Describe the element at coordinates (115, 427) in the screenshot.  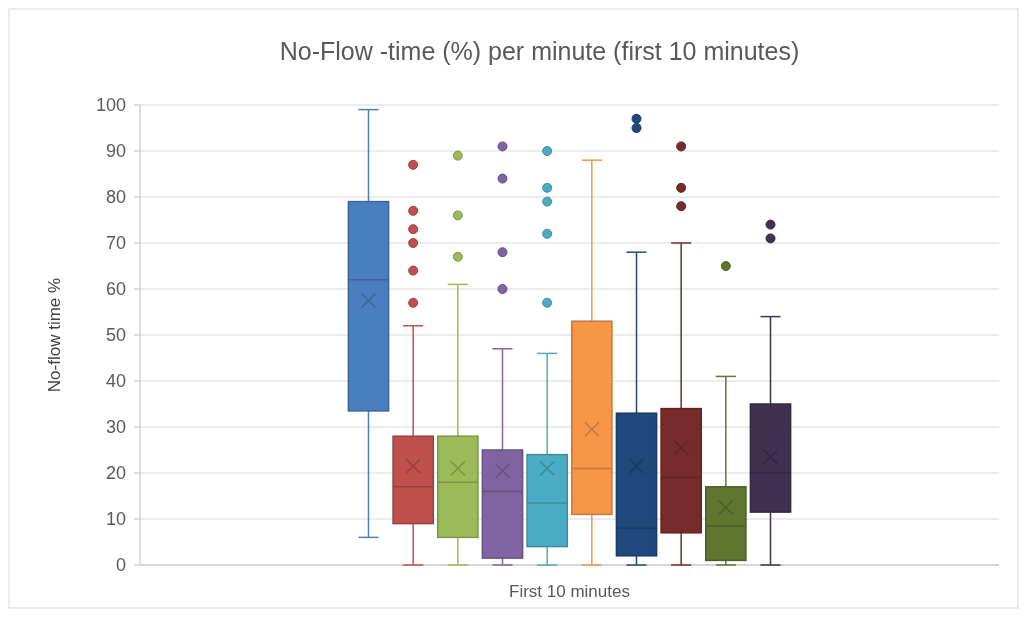
I see `y-tick-label: 30` at that location.